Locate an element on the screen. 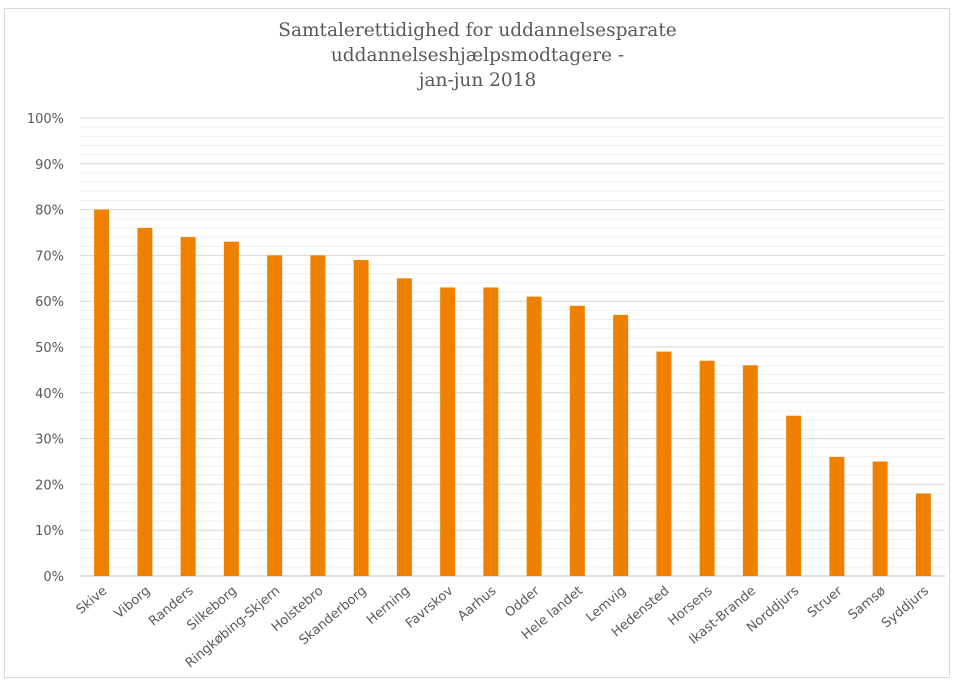 The image size is (955, 682). y-tick-label: 70% is located at coordinates (49, 256).